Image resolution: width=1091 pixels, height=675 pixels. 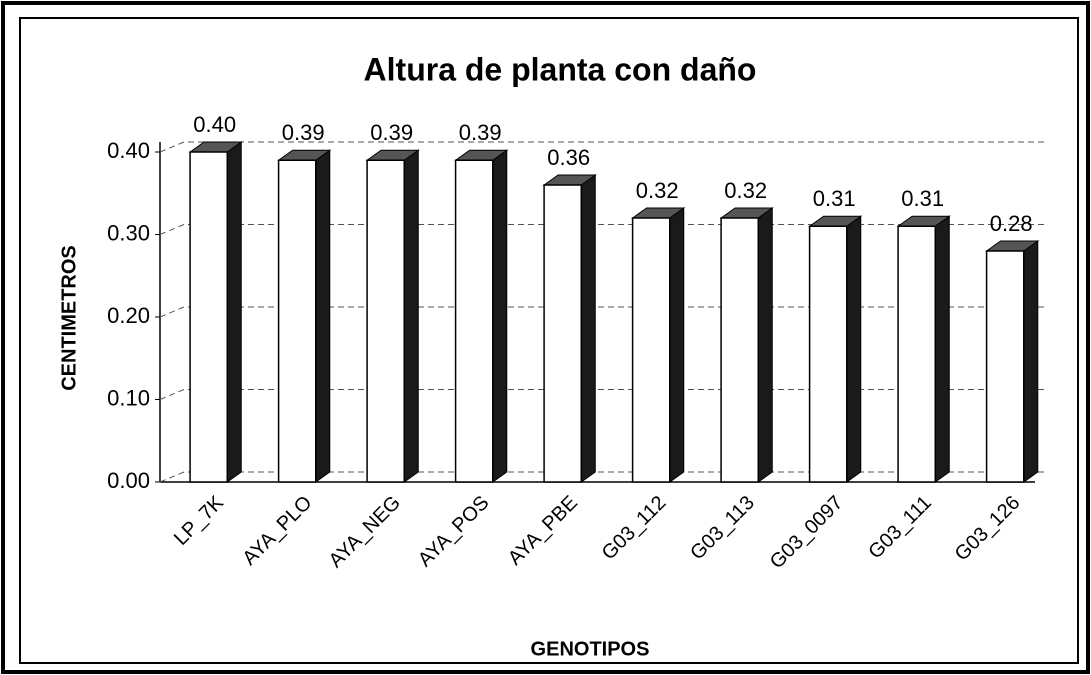 I want to click on chart-title: Altura de planta con daño, so click(x=560, y=69).